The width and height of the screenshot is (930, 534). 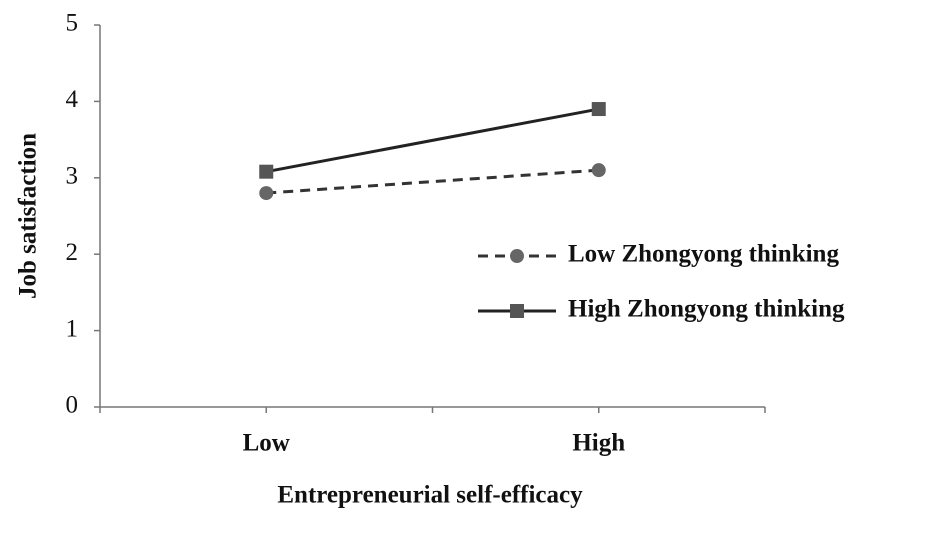 What do you see at coordinates (266, 443) in the screenshot?
I see `x-tick-label: Low` at bounding box center [266, 443].